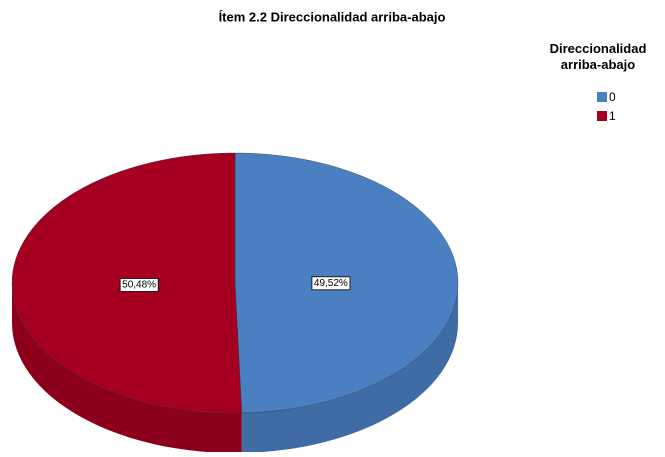  I want to click on data-label-group: 49,52%, so click(331, 283).